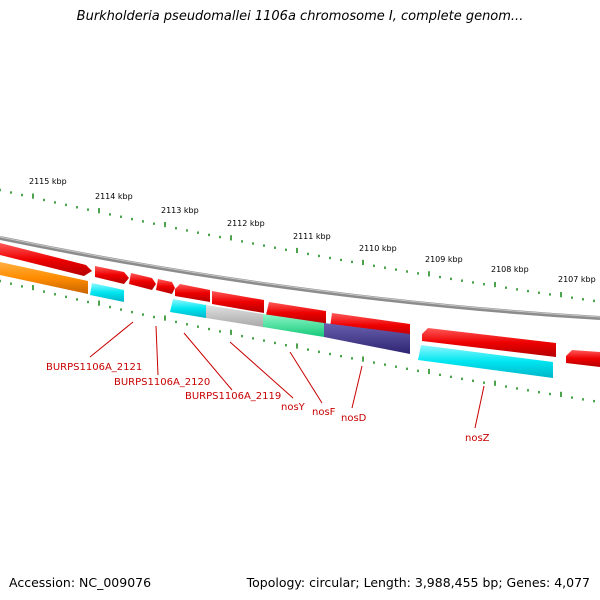  I want to click on chromosome-backbone, so click(300, 278).